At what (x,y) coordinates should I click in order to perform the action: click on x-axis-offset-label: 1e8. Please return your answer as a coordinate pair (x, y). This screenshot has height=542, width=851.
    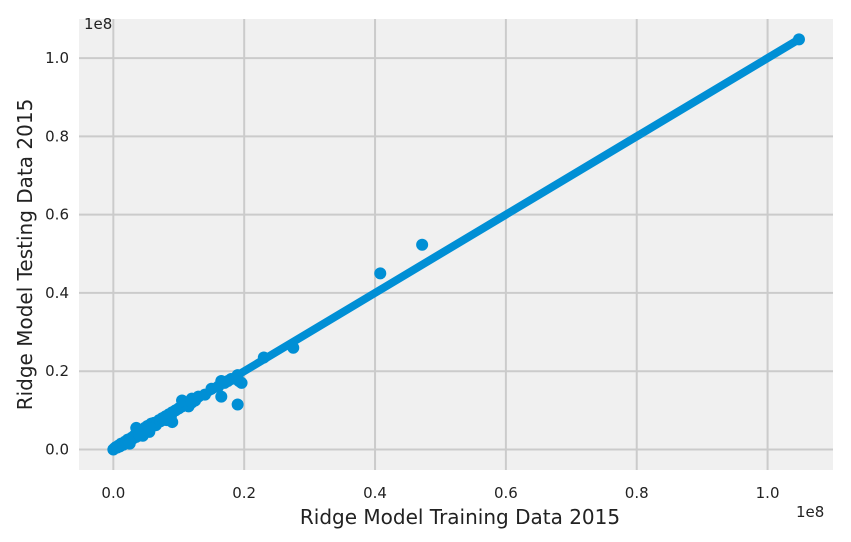
    Looking at the image, I should click on (810, 512).